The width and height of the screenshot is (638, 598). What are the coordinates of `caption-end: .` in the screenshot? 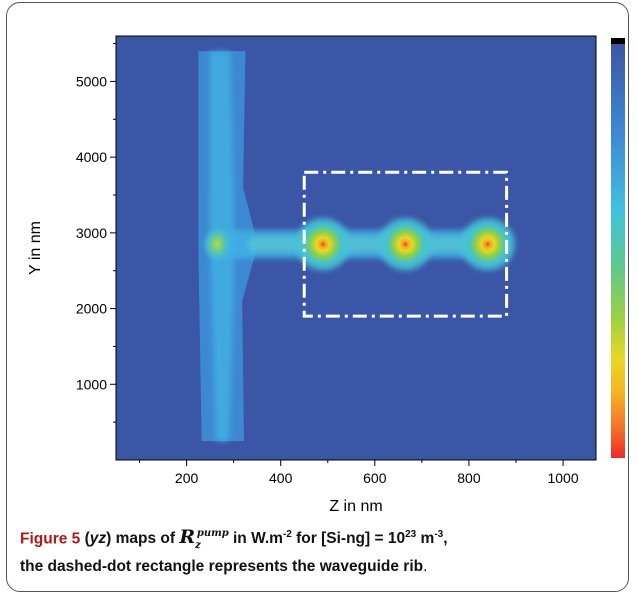 It's located at (425, 567).